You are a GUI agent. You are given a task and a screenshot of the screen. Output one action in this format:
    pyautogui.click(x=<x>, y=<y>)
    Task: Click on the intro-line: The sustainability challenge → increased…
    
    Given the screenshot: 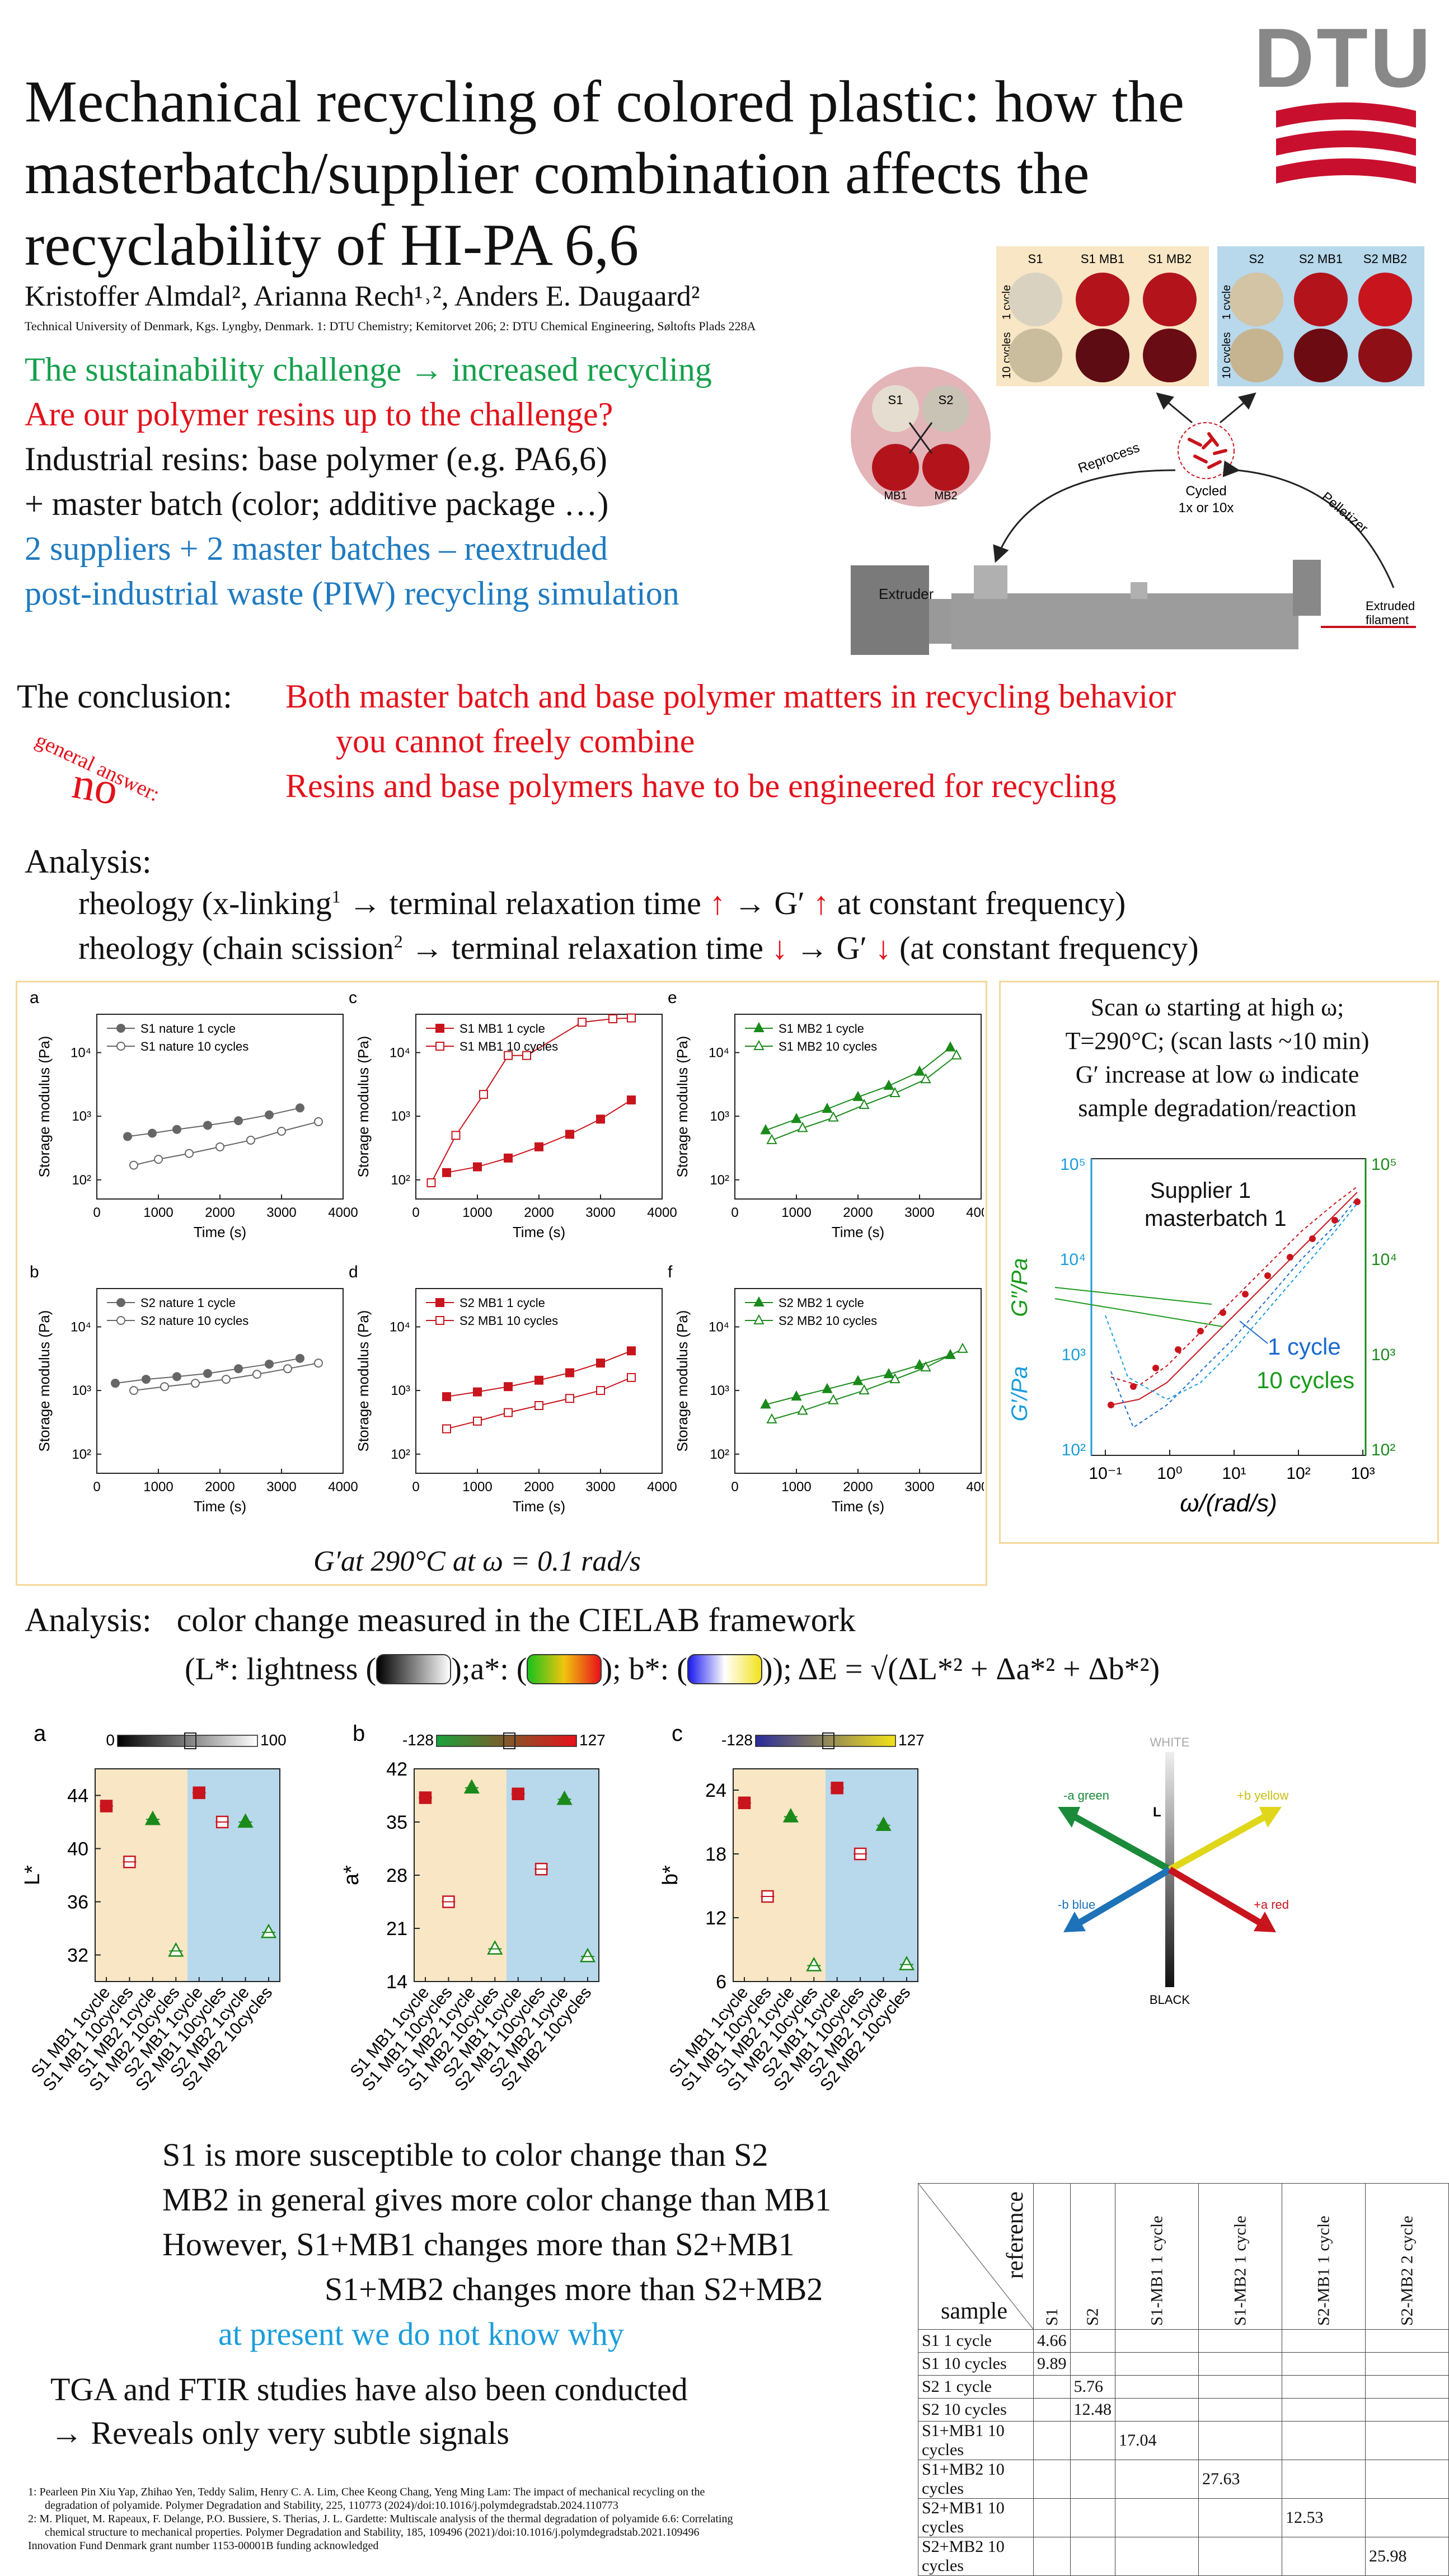 What is the action you would take?
    pyautogui.click(x=368, y=369)
    